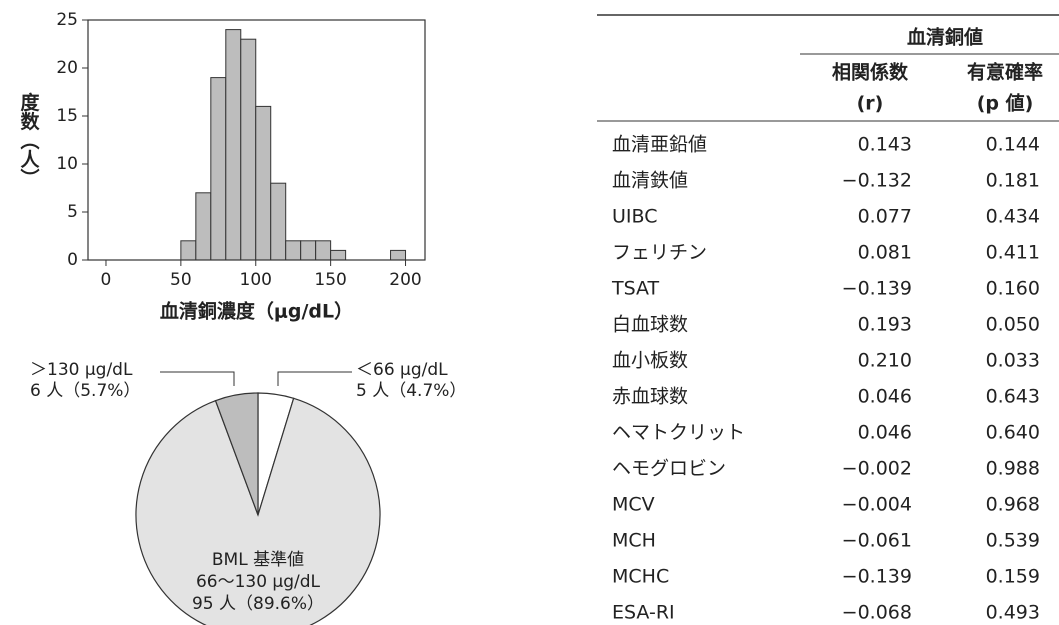  Describe the element at coordinates (72, 212) in the screenshot. I see `y-tick-label: 5` at that location.